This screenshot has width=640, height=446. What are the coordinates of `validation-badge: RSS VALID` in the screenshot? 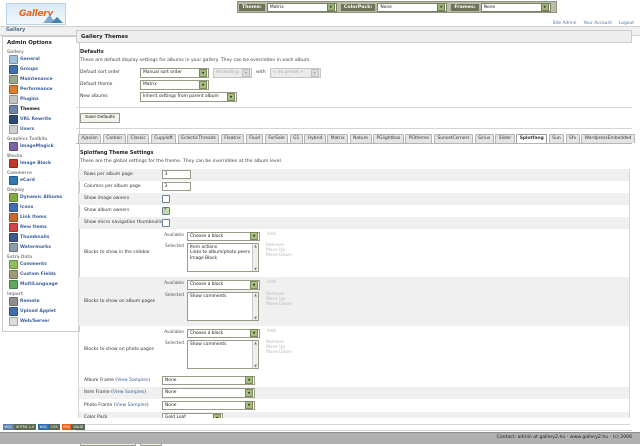 It's located at (73, 427).